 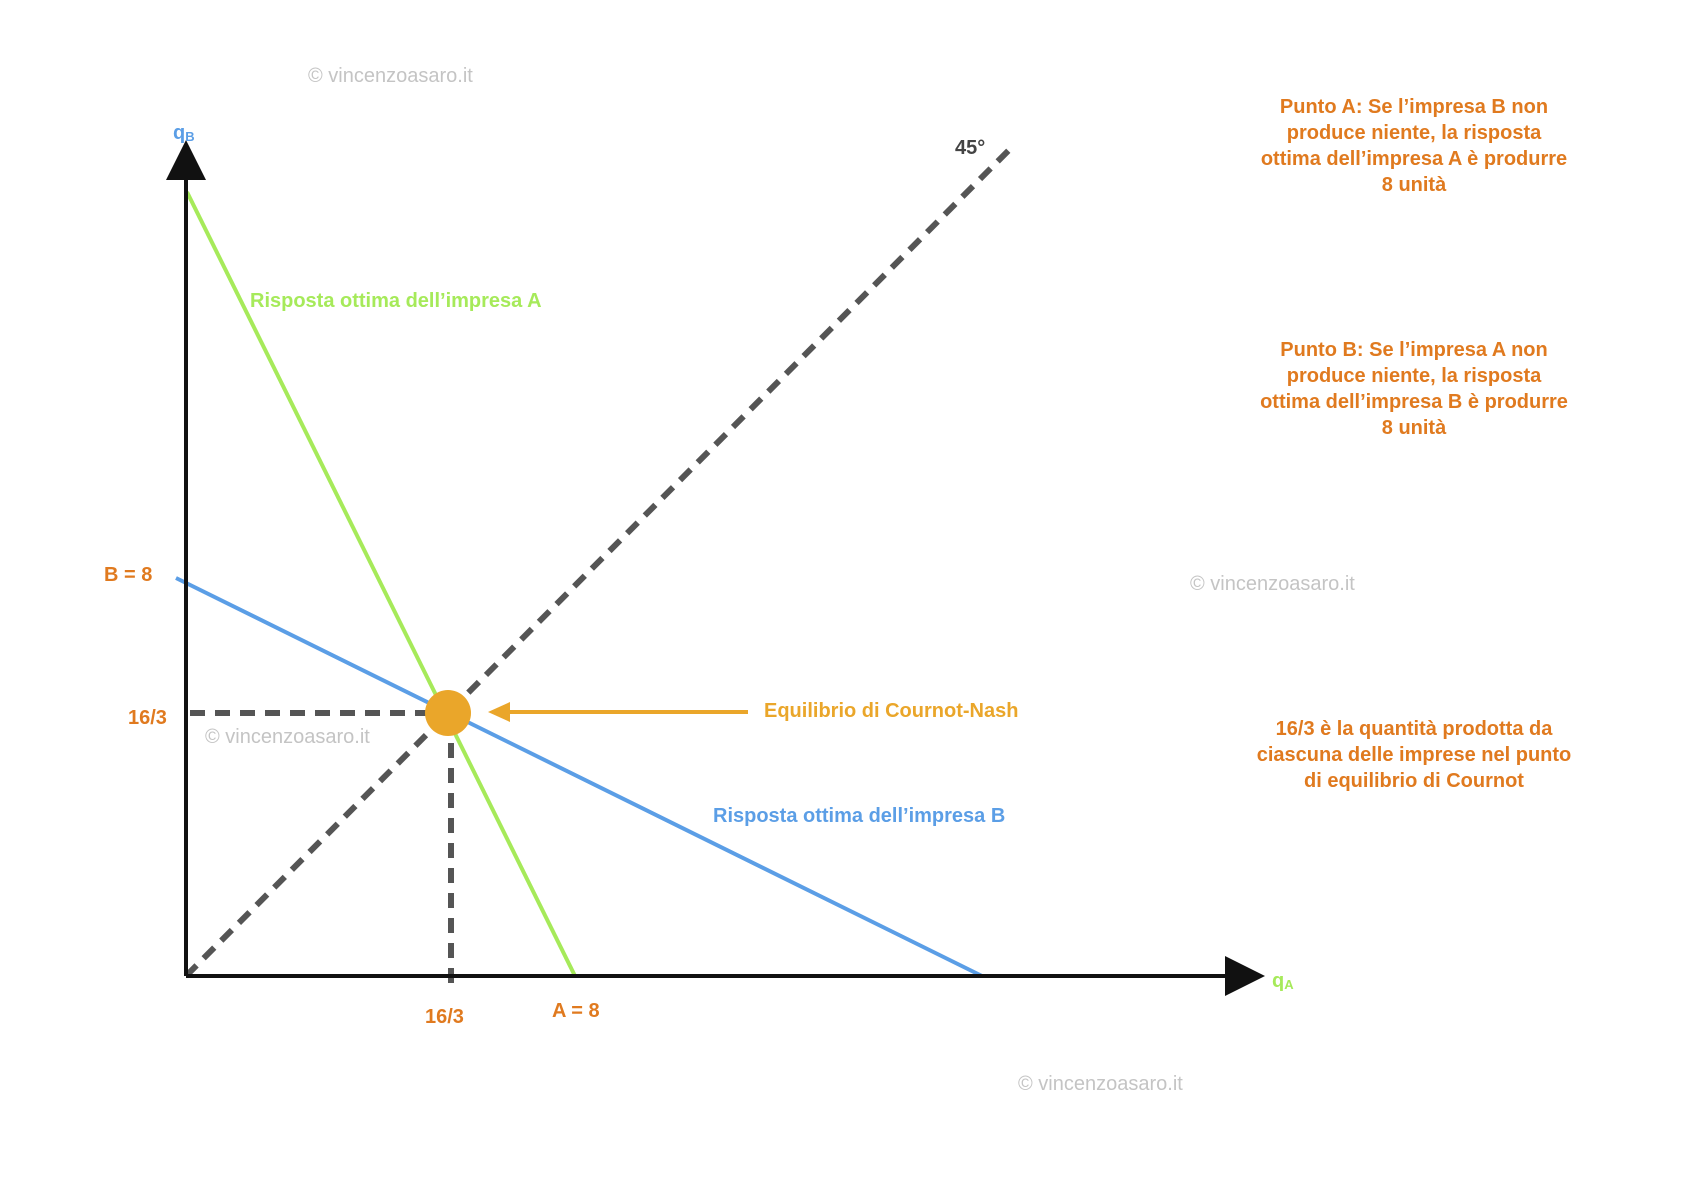 What do you see at coordinates (1272, 584) in the screenshot?
I see `watermark-right: © vincenzoasaro.it` at bounding box center [1272, 584].